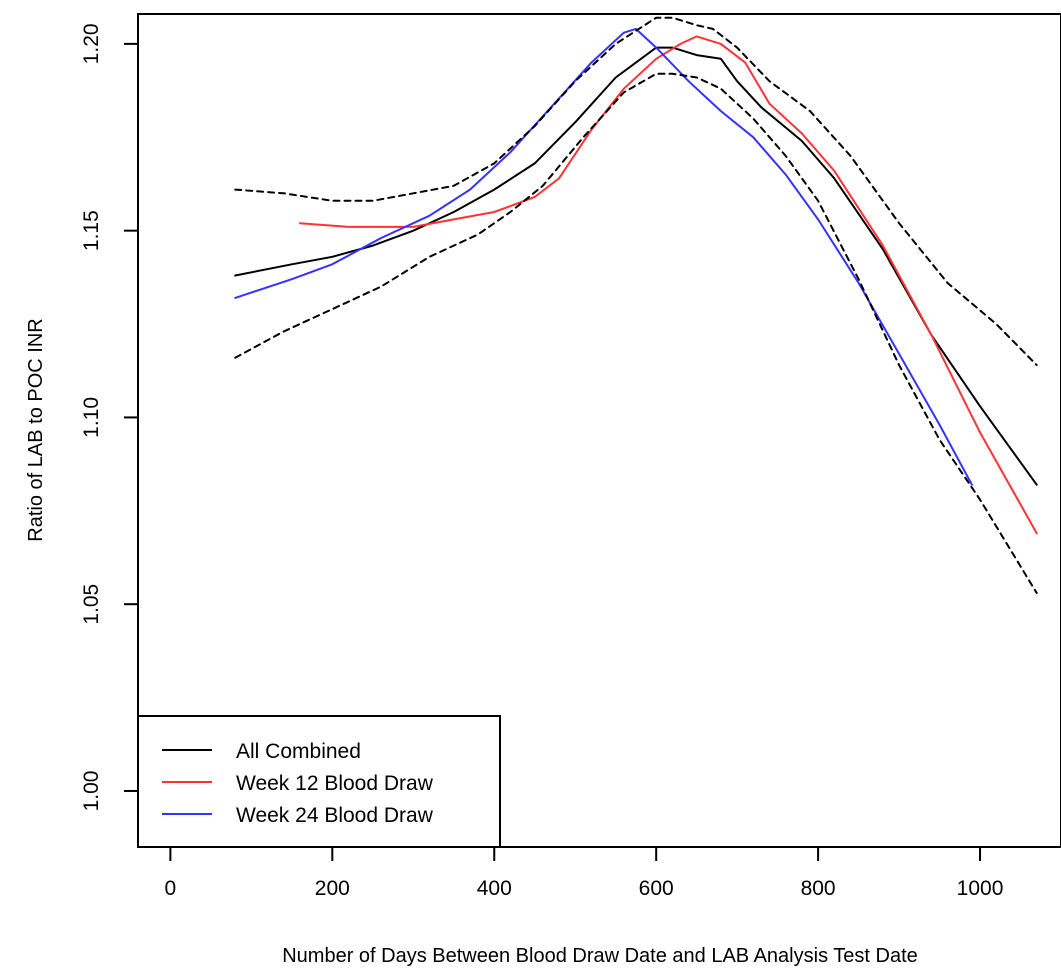 This screenshot has height=978, width=1061. What do you see at coordinates (91, 604) in the screenshot?
I see `y-tick-label-1-05: 1.05` at bounding box center [91, 604].